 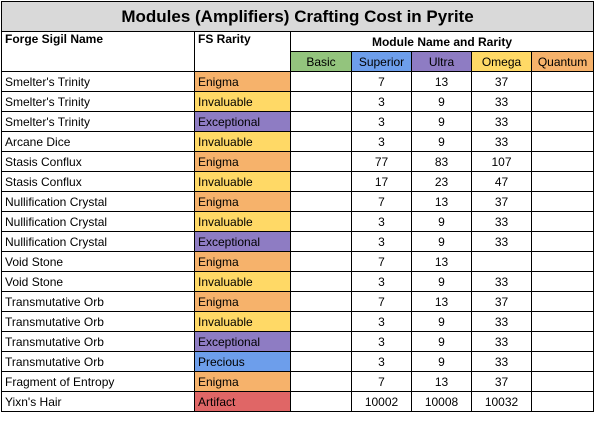 I want to click on sigil-name-cell: Yixn's Hair, so click(x=98, y=401).